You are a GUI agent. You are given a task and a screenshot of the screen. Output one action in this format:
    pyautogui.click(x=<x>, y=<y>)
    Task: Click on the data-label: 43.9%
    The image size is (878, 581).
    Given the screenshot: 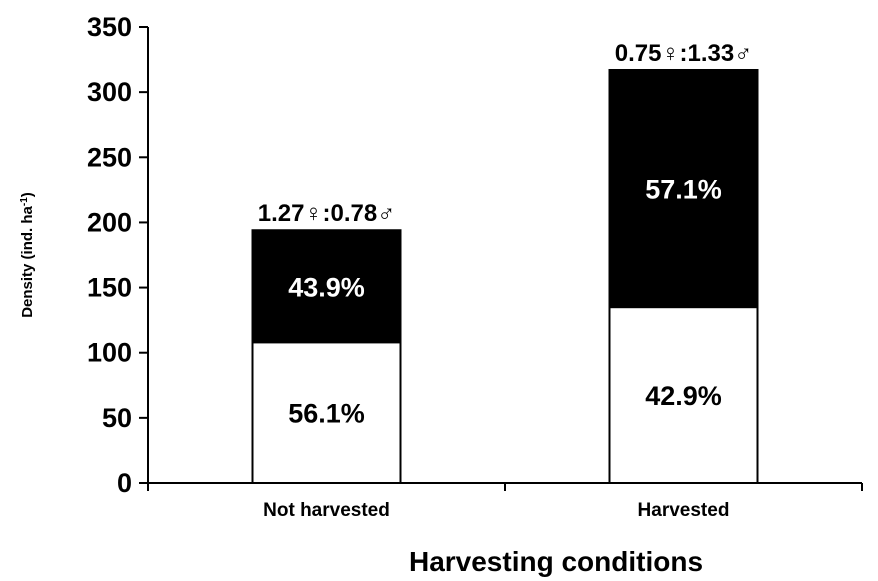 What is the action you would take?
    pyautogui.click(x=326, y=287)
    